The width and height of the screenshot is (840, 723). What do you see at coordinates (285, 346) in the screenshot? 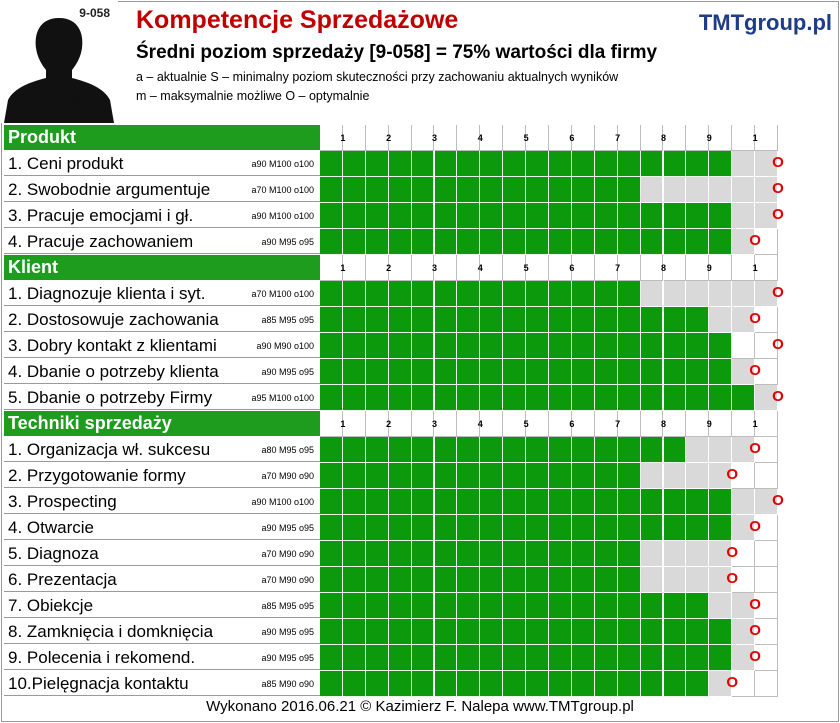
I see `criterion-values: a90 M90 o100` at bounding box center [285, 346].